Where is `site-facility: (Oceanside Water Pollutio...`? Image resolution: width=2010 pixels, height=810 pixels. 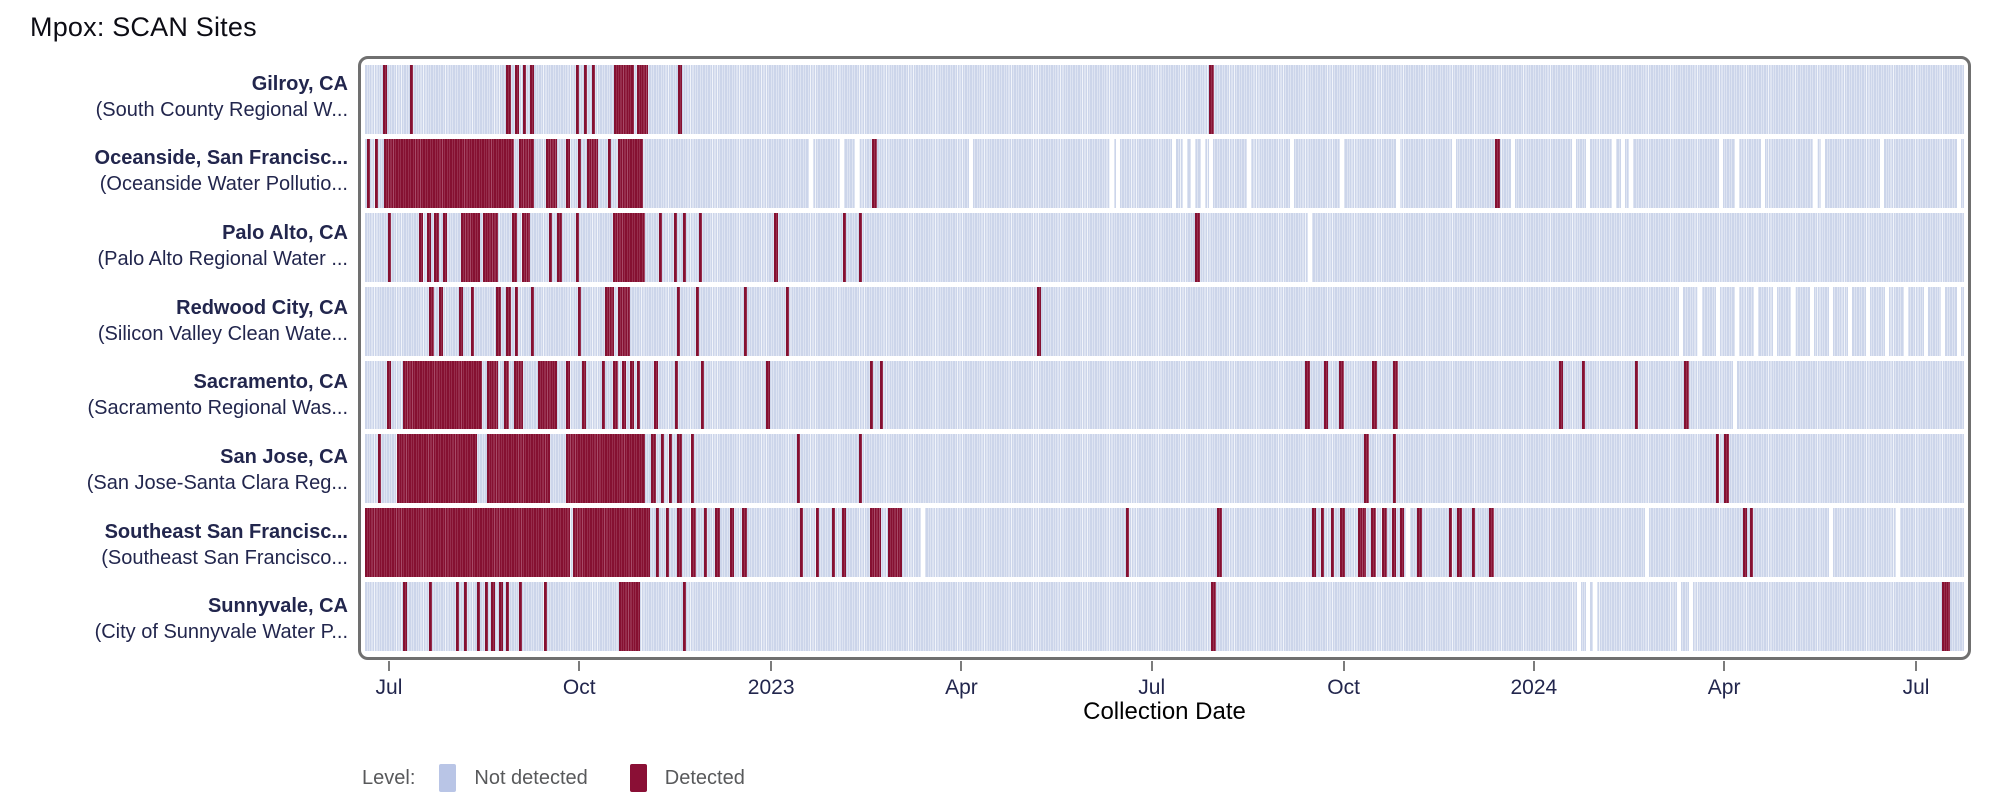
site-facility: (Oceanside Water Pollutio... is located at coordinates (223, 184).